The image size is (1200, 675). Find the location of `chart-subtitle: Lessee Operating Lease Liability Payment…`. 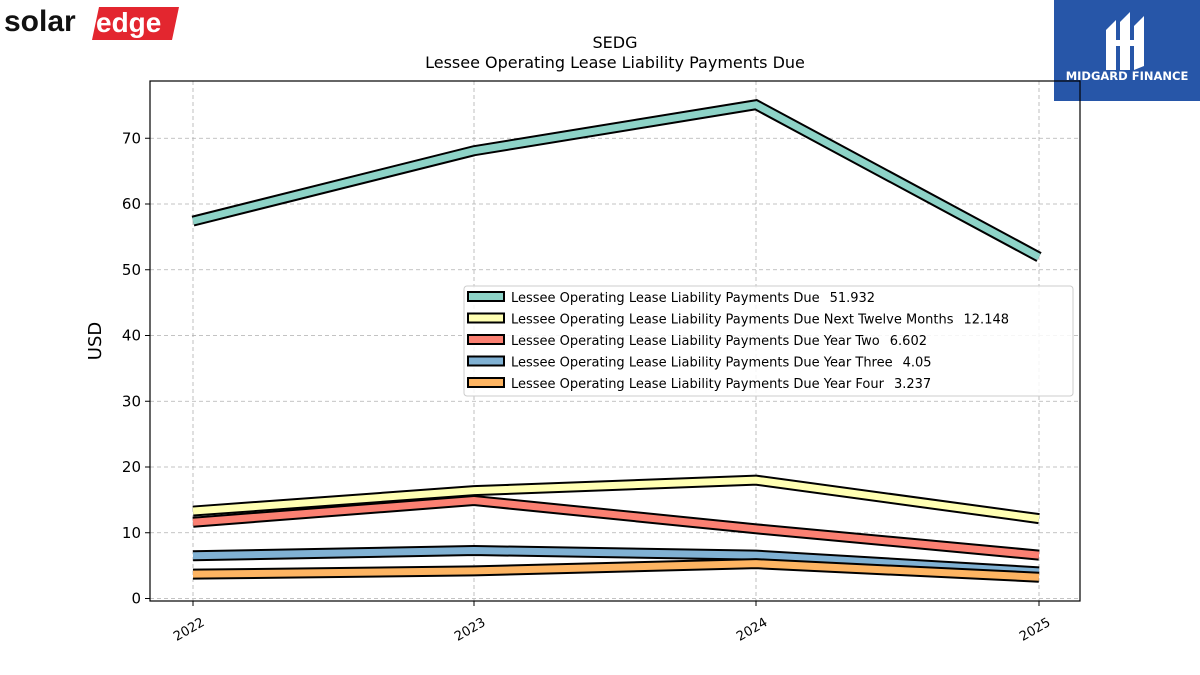

chart-subtitle: Lessee Operating Lease Liability Payment… is located at coordinates (615, 62).